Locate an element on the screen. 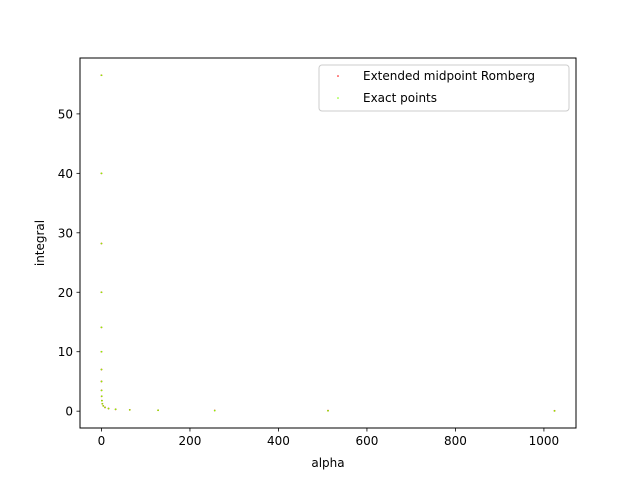 This screenshot has width=640, height=484. x-tick-label: 600 is located at coordinates (366, 441).